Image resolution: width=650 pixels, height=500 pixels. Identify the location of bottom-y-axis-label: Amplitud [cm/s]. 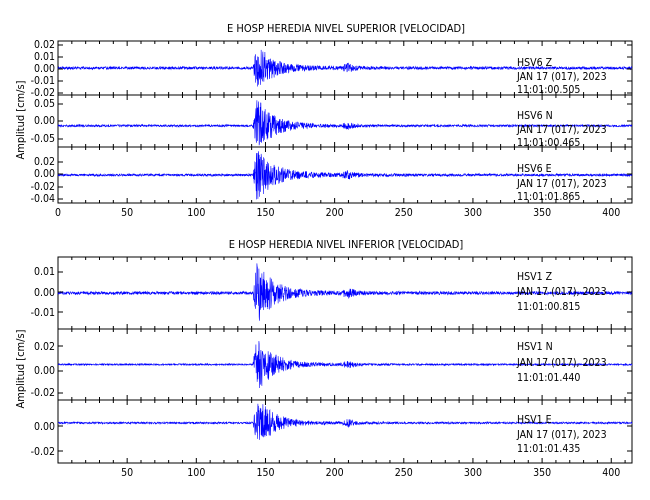
(20, 368).